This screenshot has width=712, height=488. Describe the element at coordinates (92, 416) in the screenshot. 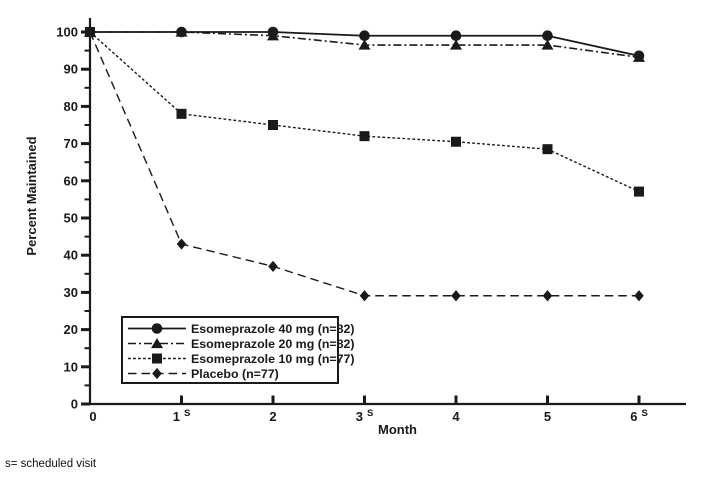

I see `x-tick-label: 0` at that location.